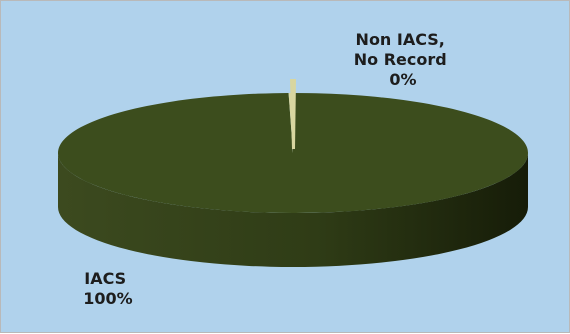  I want to click on label-line2: No Record, so click(400, 59).